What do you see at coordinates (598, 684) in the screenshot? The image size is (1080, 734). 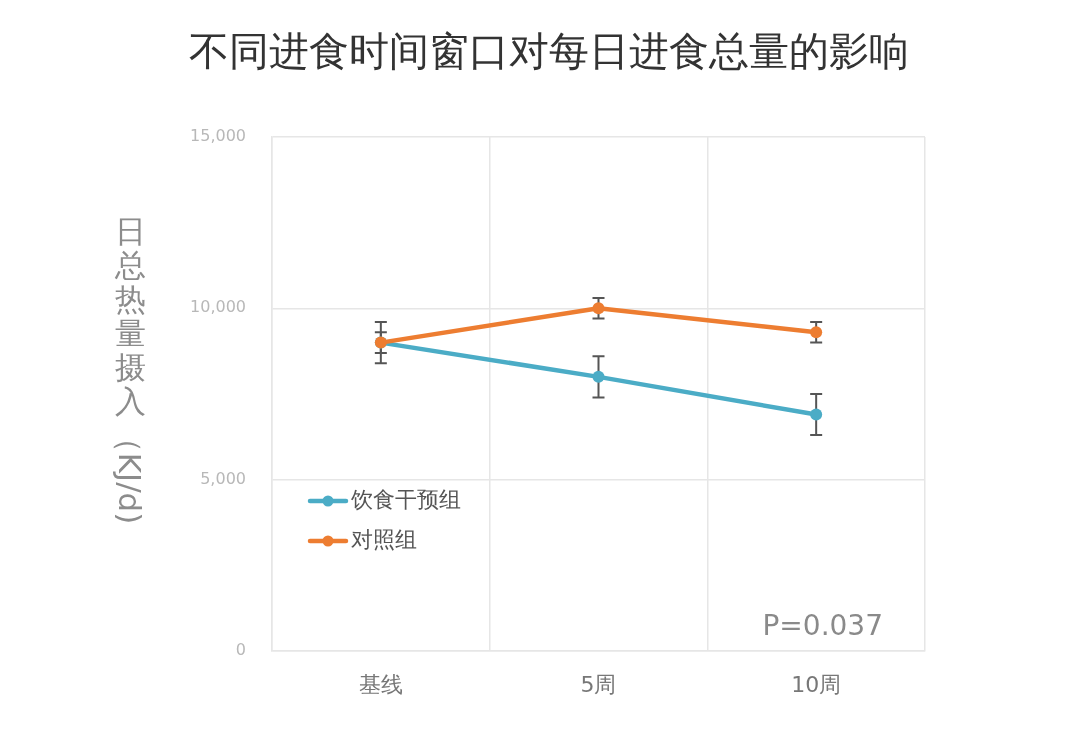 I see `x-tick-label: 5周` at bounding box center [598, 684].